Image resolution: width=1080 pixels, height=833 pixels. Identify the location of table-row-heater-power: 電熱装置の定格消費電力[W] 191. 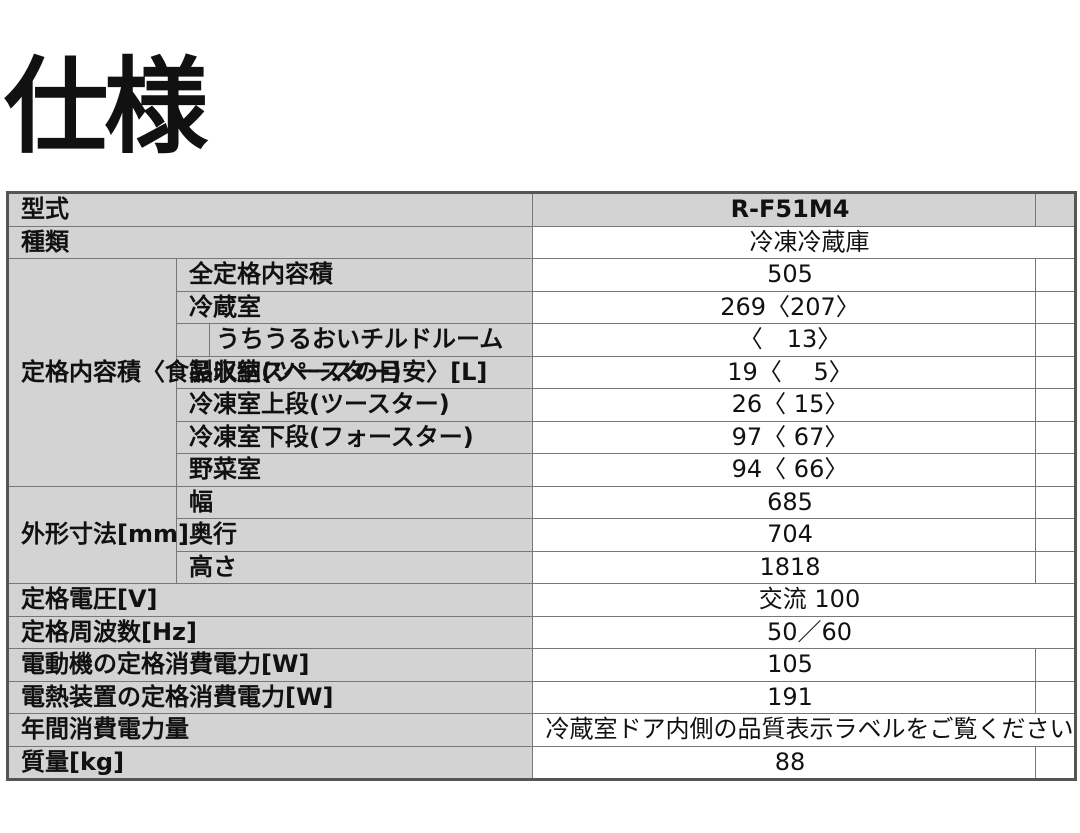
(541, 697).